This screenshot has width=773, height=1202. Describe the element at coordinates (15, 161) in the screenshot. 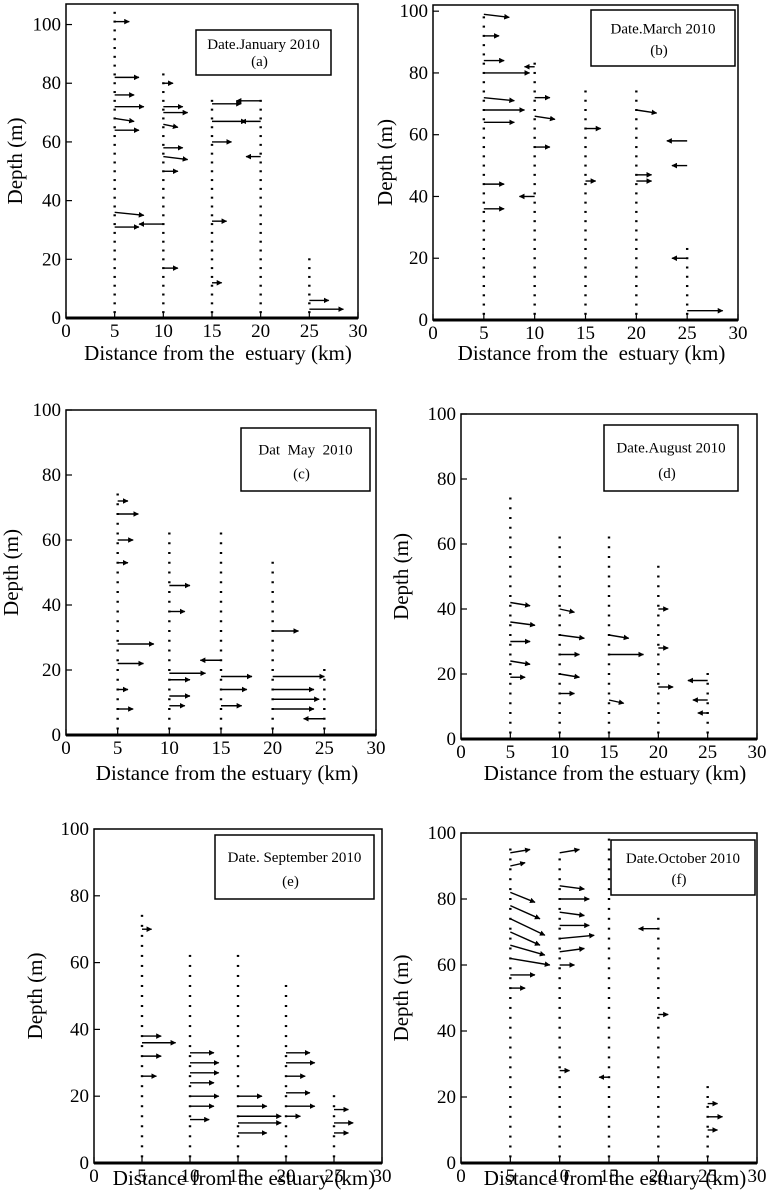

I see `y-axis-label: Depth (m)` at that location.